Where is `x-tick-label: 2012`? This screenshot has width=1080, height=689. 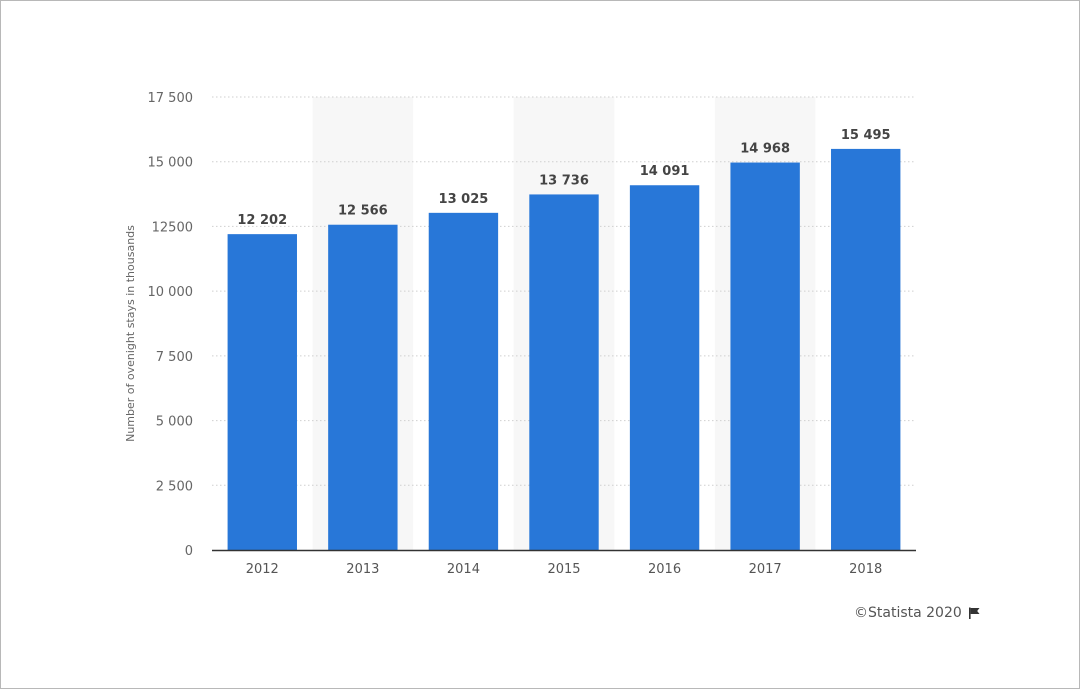
x-tick-label: 2012 is located at coordinates (262, 569).